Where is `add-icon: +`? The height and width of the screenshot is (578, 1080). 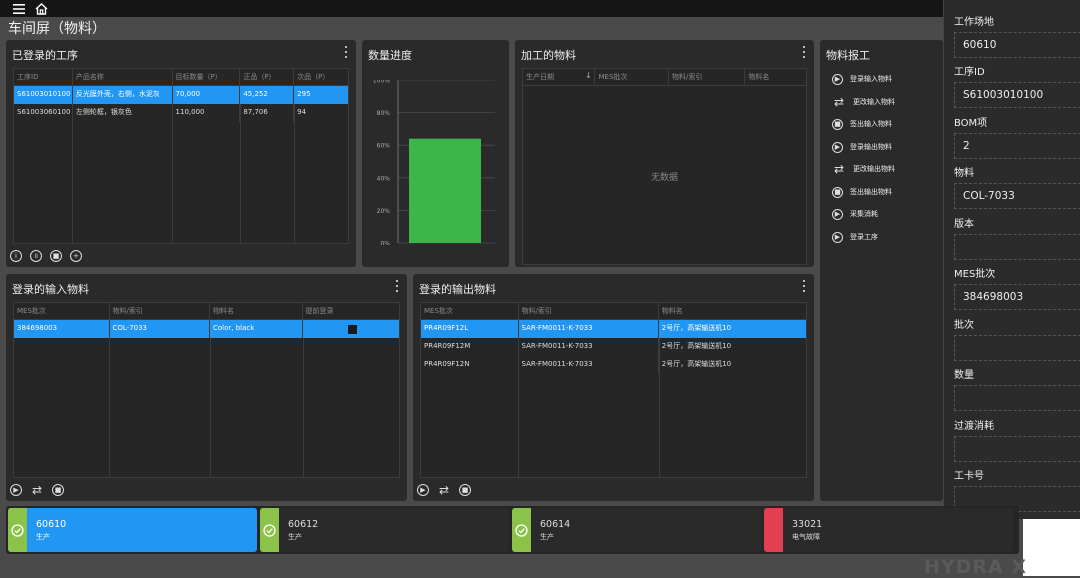
add-icon: + is located at coordinates (76, 256).